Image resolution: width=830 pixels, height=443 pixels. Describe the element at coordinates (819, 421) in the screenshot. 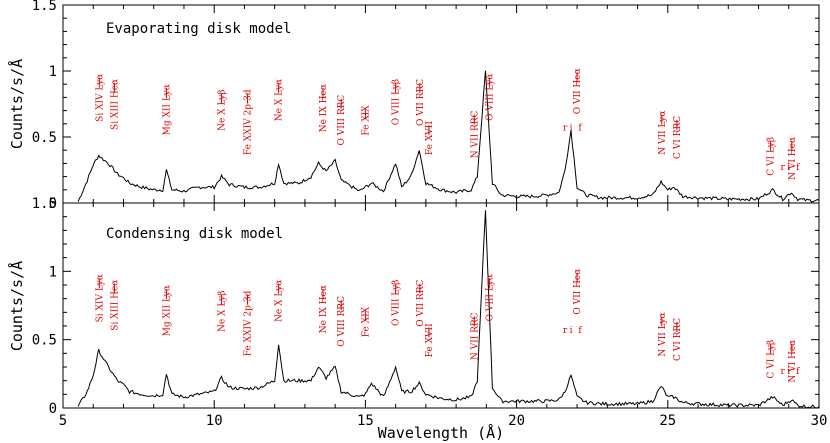

I see `x-tick-label: 30` at that location.